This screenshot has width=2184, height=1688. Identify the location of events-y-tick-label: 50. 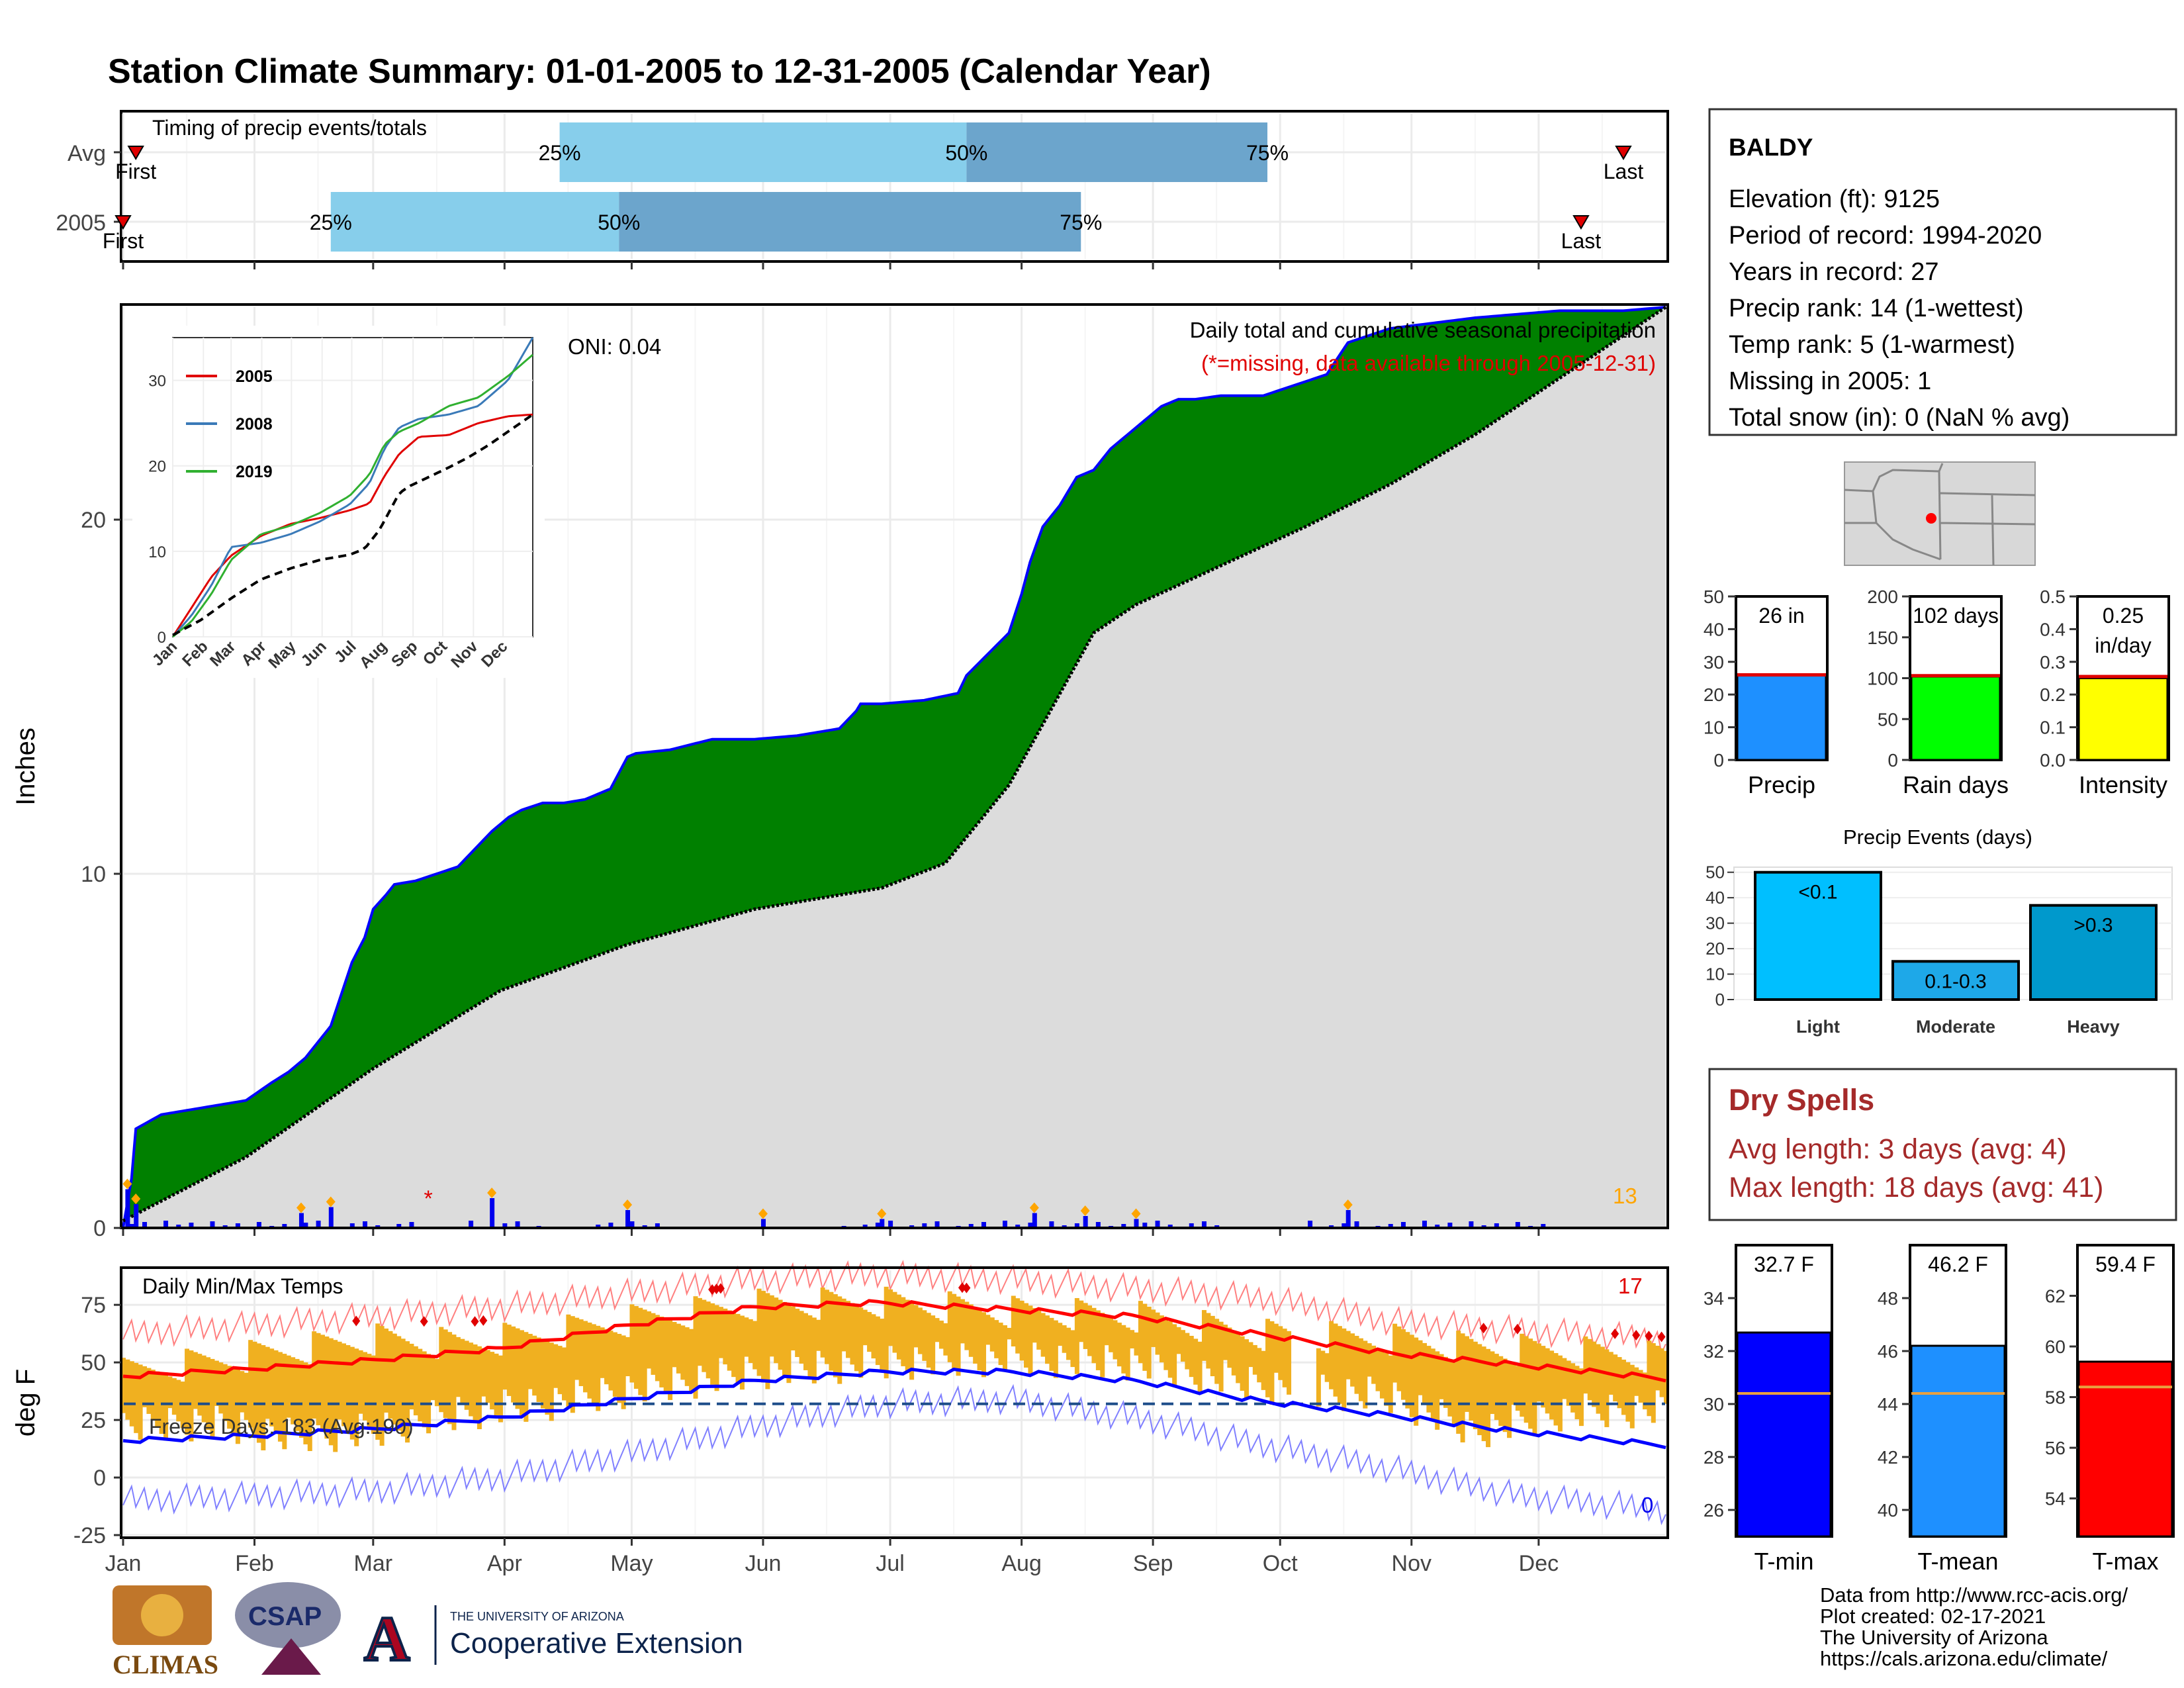
(1715, 872).